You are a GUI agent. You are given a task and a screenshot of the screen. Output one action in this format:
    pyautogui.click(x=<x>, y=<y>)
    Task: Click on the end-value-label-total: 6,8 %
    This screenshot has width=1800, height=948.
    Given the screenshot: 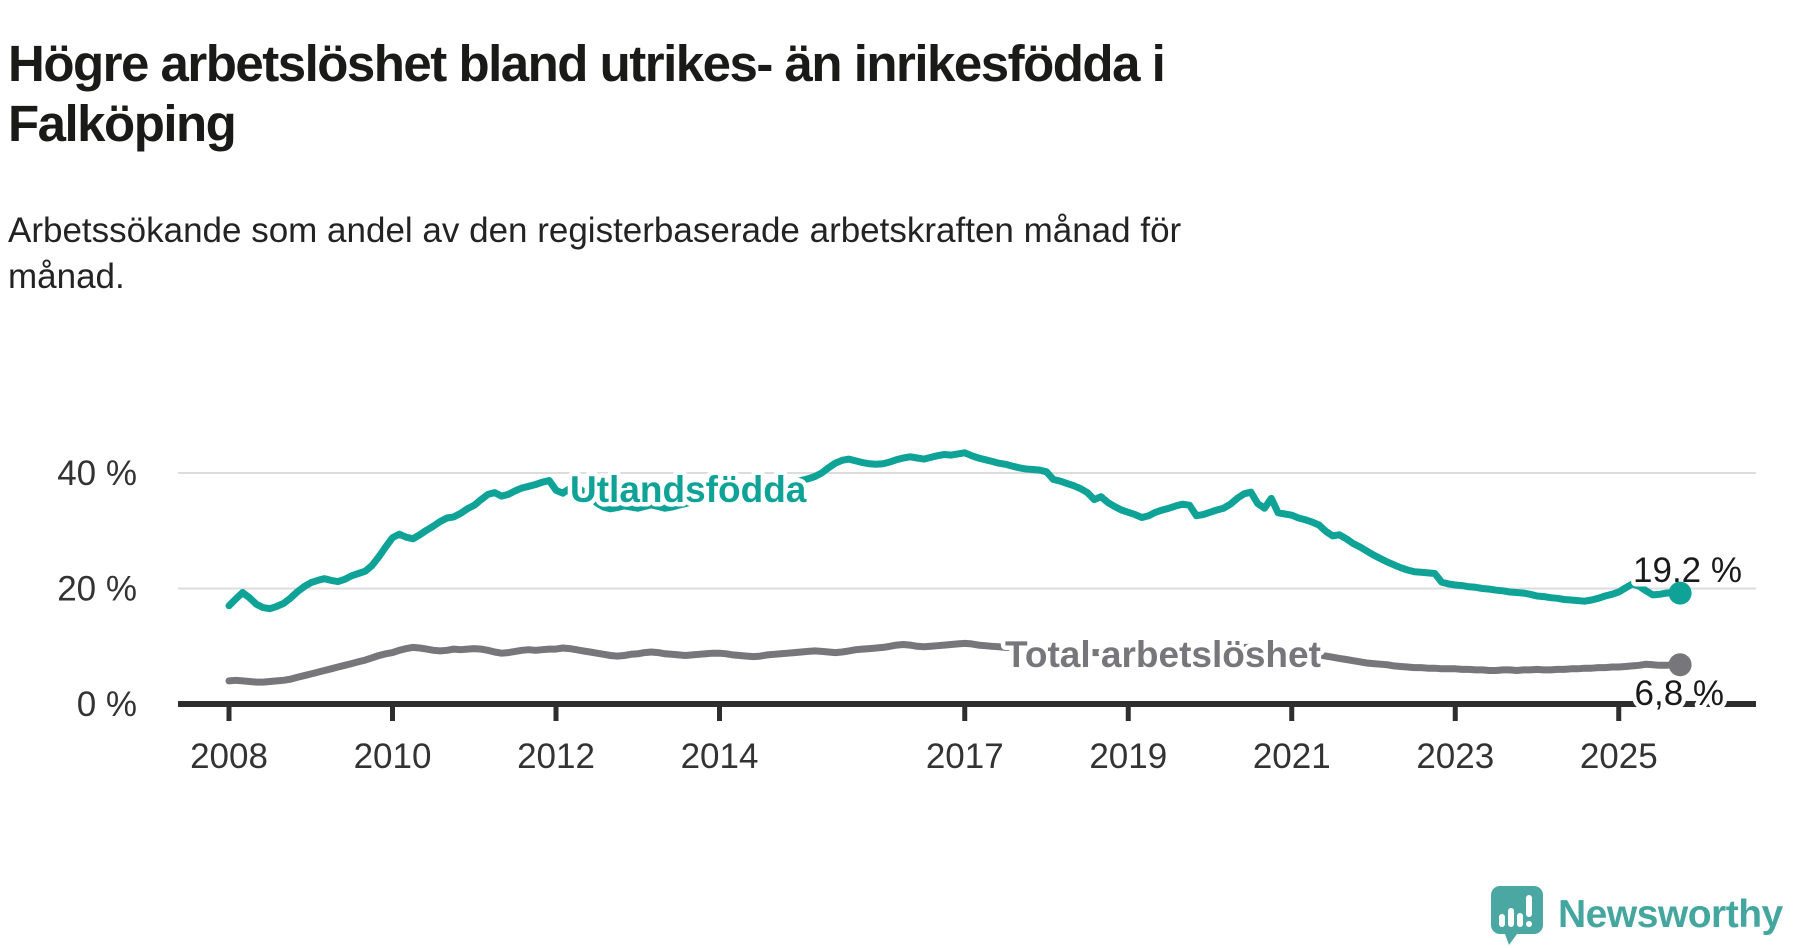 What is the action you would take?
    pyautogui.click(x=1680, y=693)
    